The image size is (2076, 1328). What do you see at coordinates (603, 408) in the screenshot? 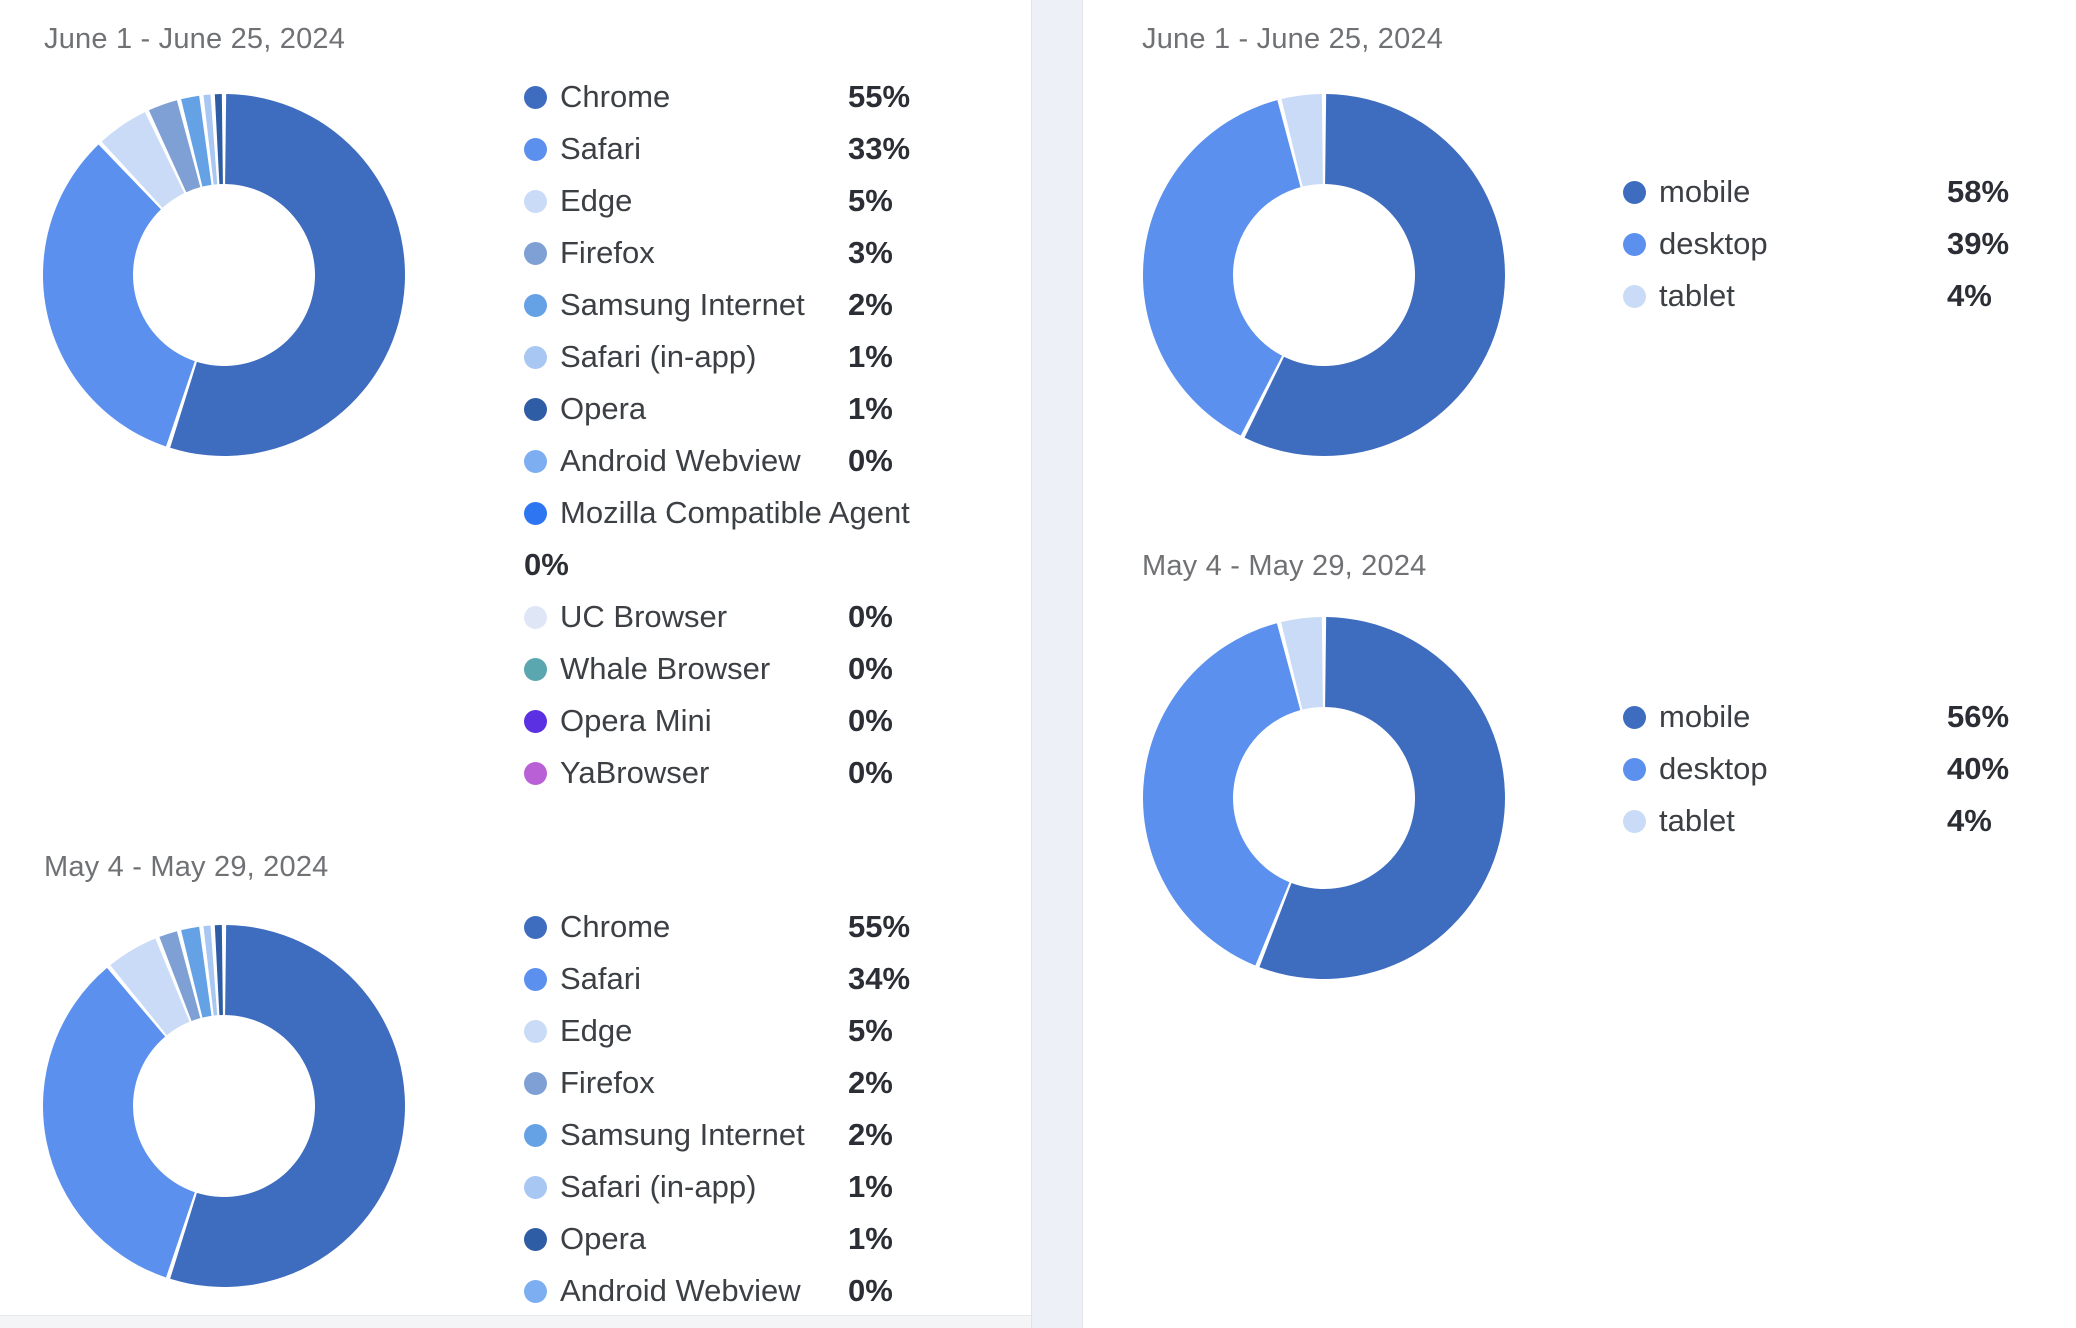
I see `legend-label: Opera` at bounding box center [603, 408].